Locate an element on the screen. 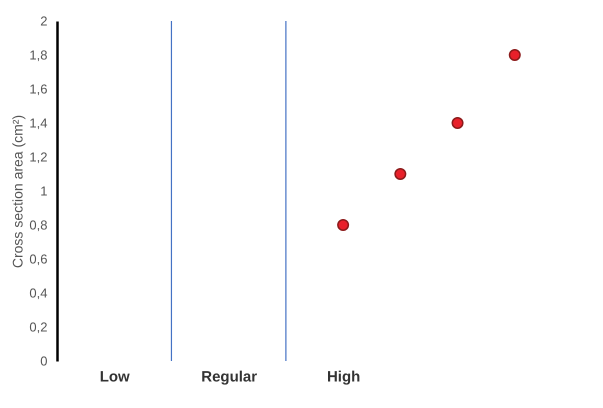 This screenshot has width=603, height=408. x-tick-label: Regular is located at coordinates (229, 377).